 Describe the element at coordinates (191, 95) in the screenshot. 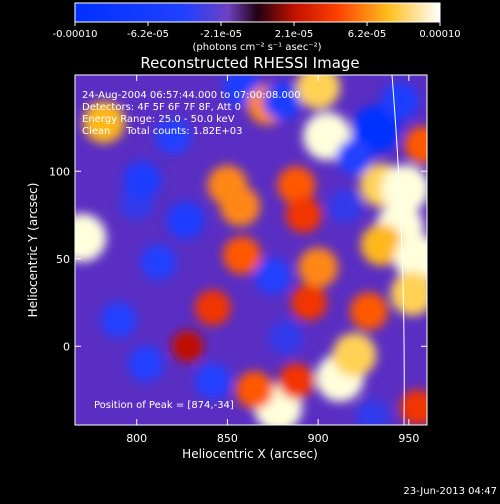

I see `annotation-time: 24-Aug-2004 06:57:44.000 to 07:00:08.000` at that location.